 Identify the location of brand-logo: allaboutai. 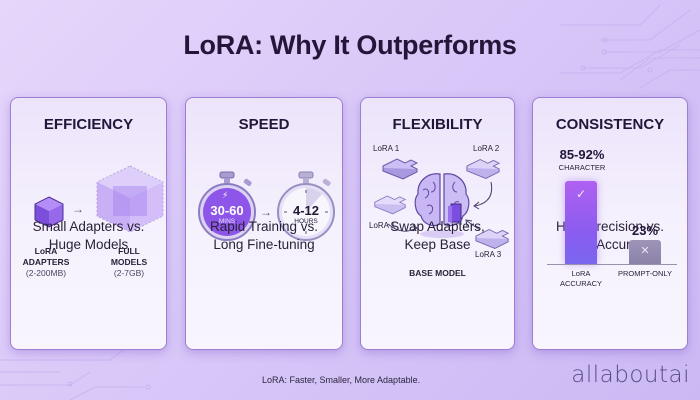
(630, 375).